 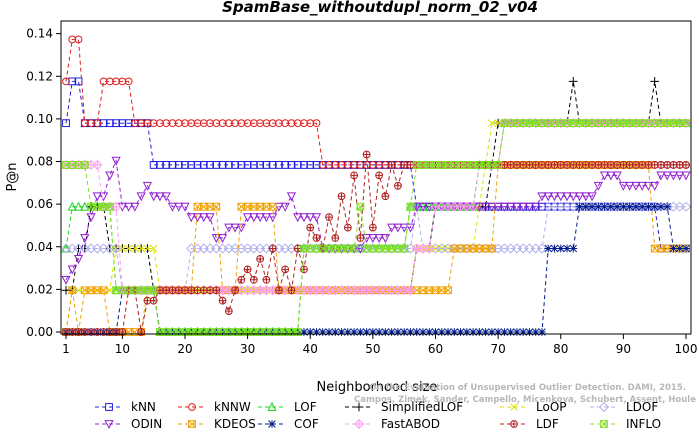 I want to click on legend-item-loop: LoOP, so click(x=533, y=407).